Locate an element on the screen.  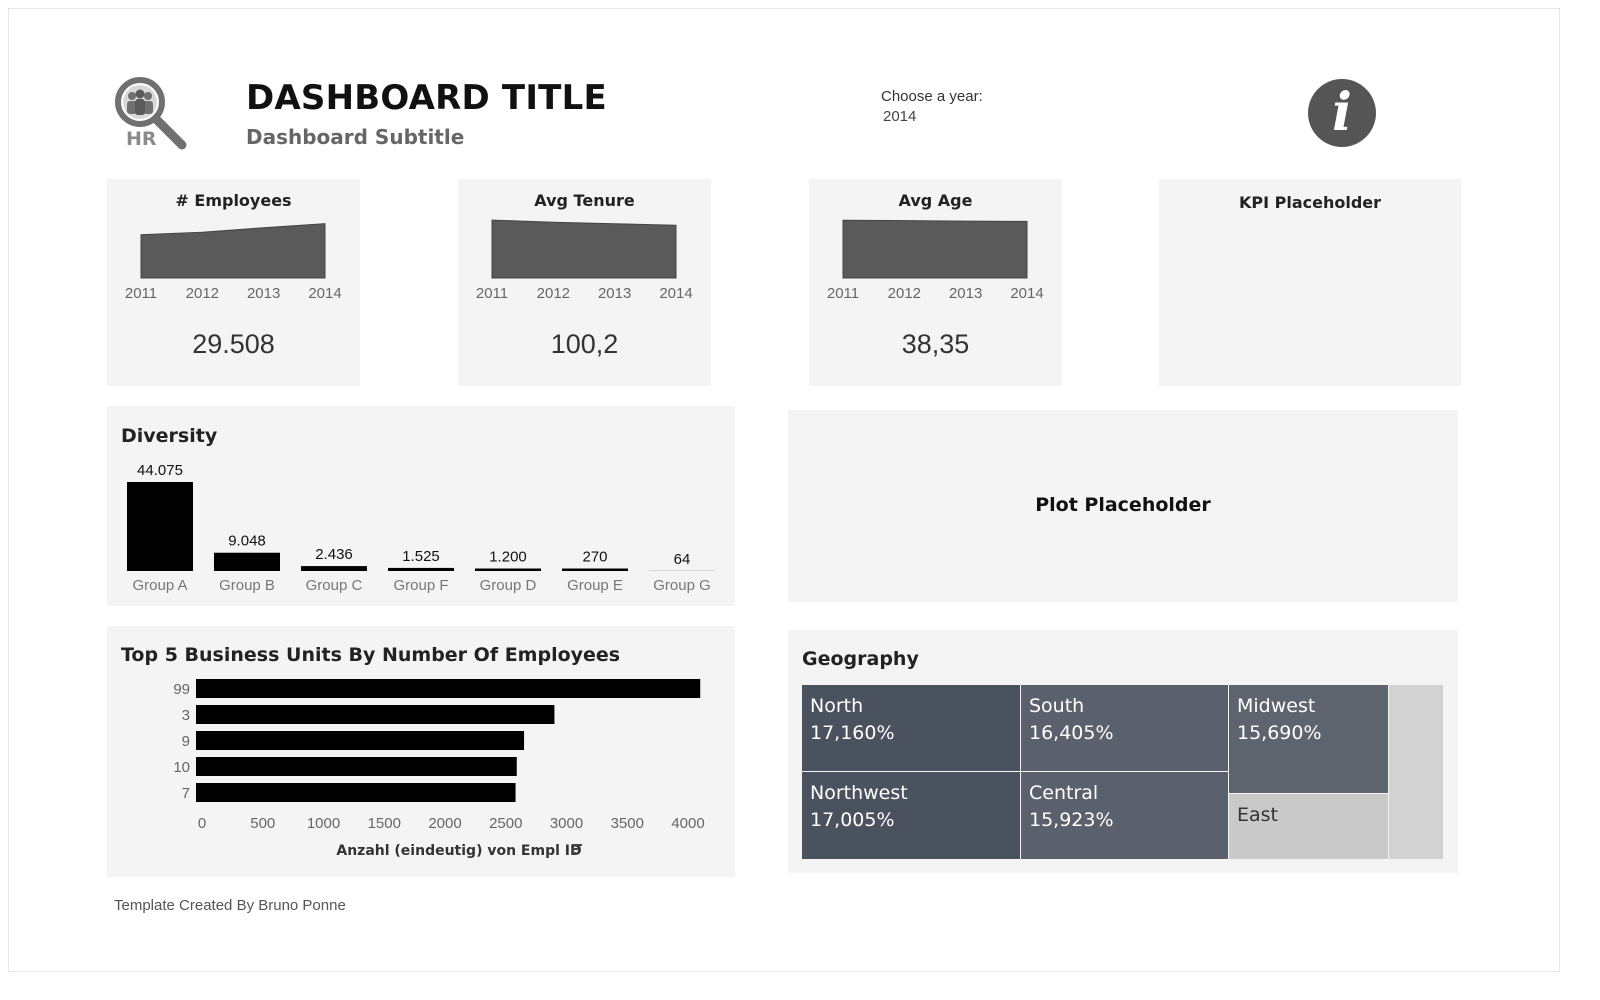
hr-magnifier-icon is located at coordinates (151, 113).